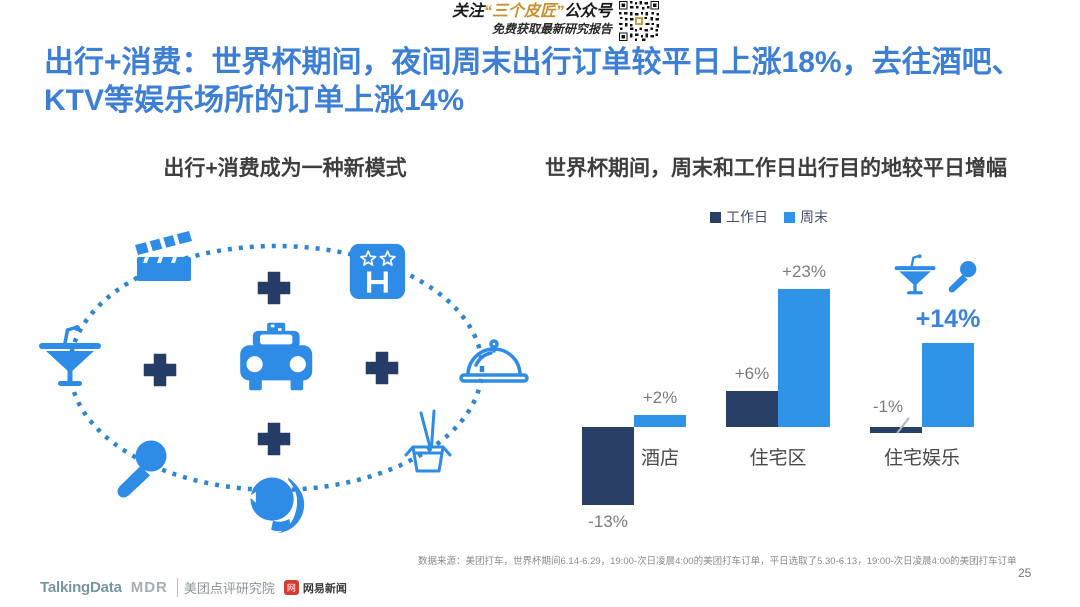 The width and height of the screenshot is (1080, 607). What do you see at coordinates (660, 421) in the screenshot?
I see `bar-酒店-周末` at bounding box center [660, 421].